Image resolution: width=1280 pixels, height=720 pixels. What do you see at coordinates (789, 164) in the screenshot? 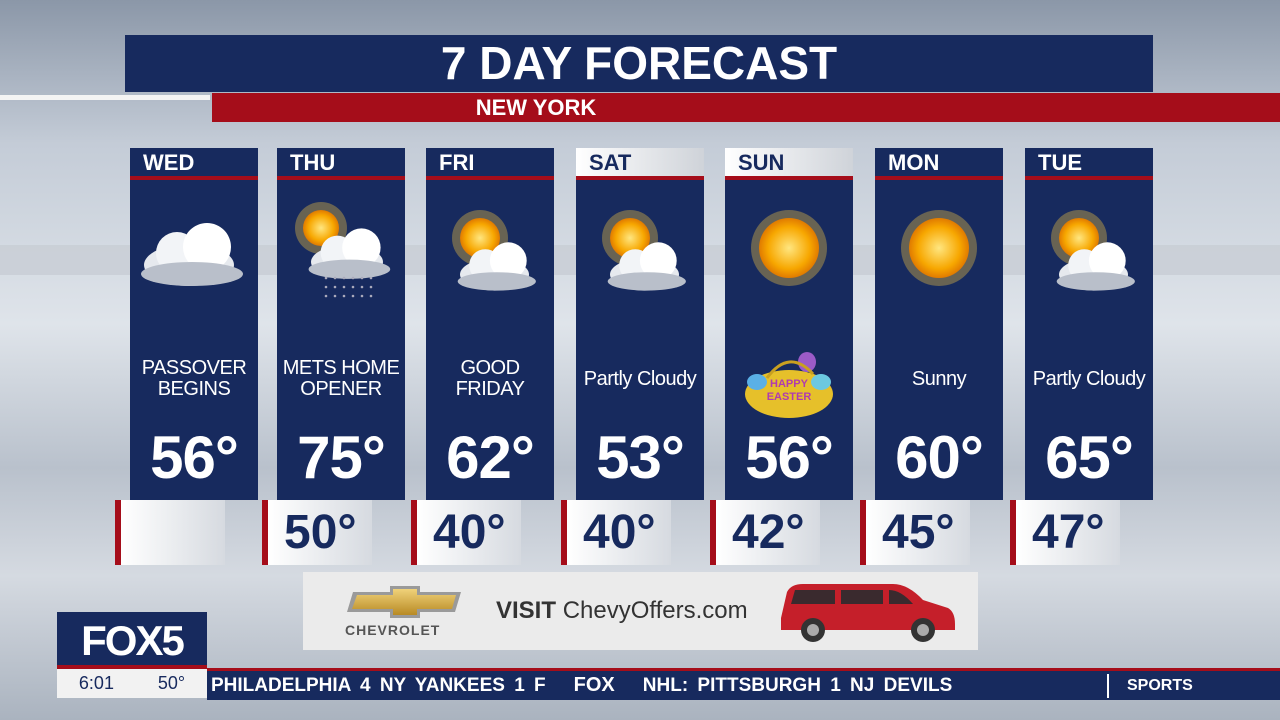
I see `day-label: SUN` at bounding box center [789, 164].